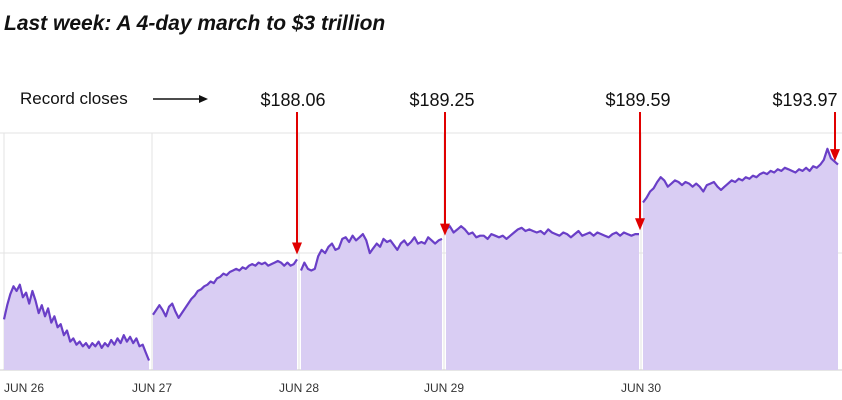  I want to click on record-close-label: $193.97, so click(804, 100).